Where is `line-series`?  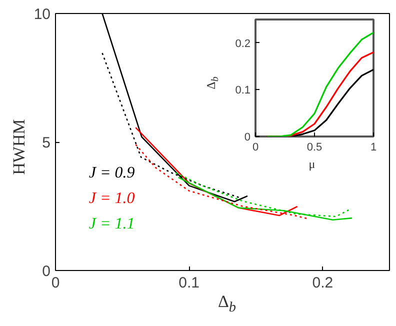
line-series is located at coordinates (320, 84).